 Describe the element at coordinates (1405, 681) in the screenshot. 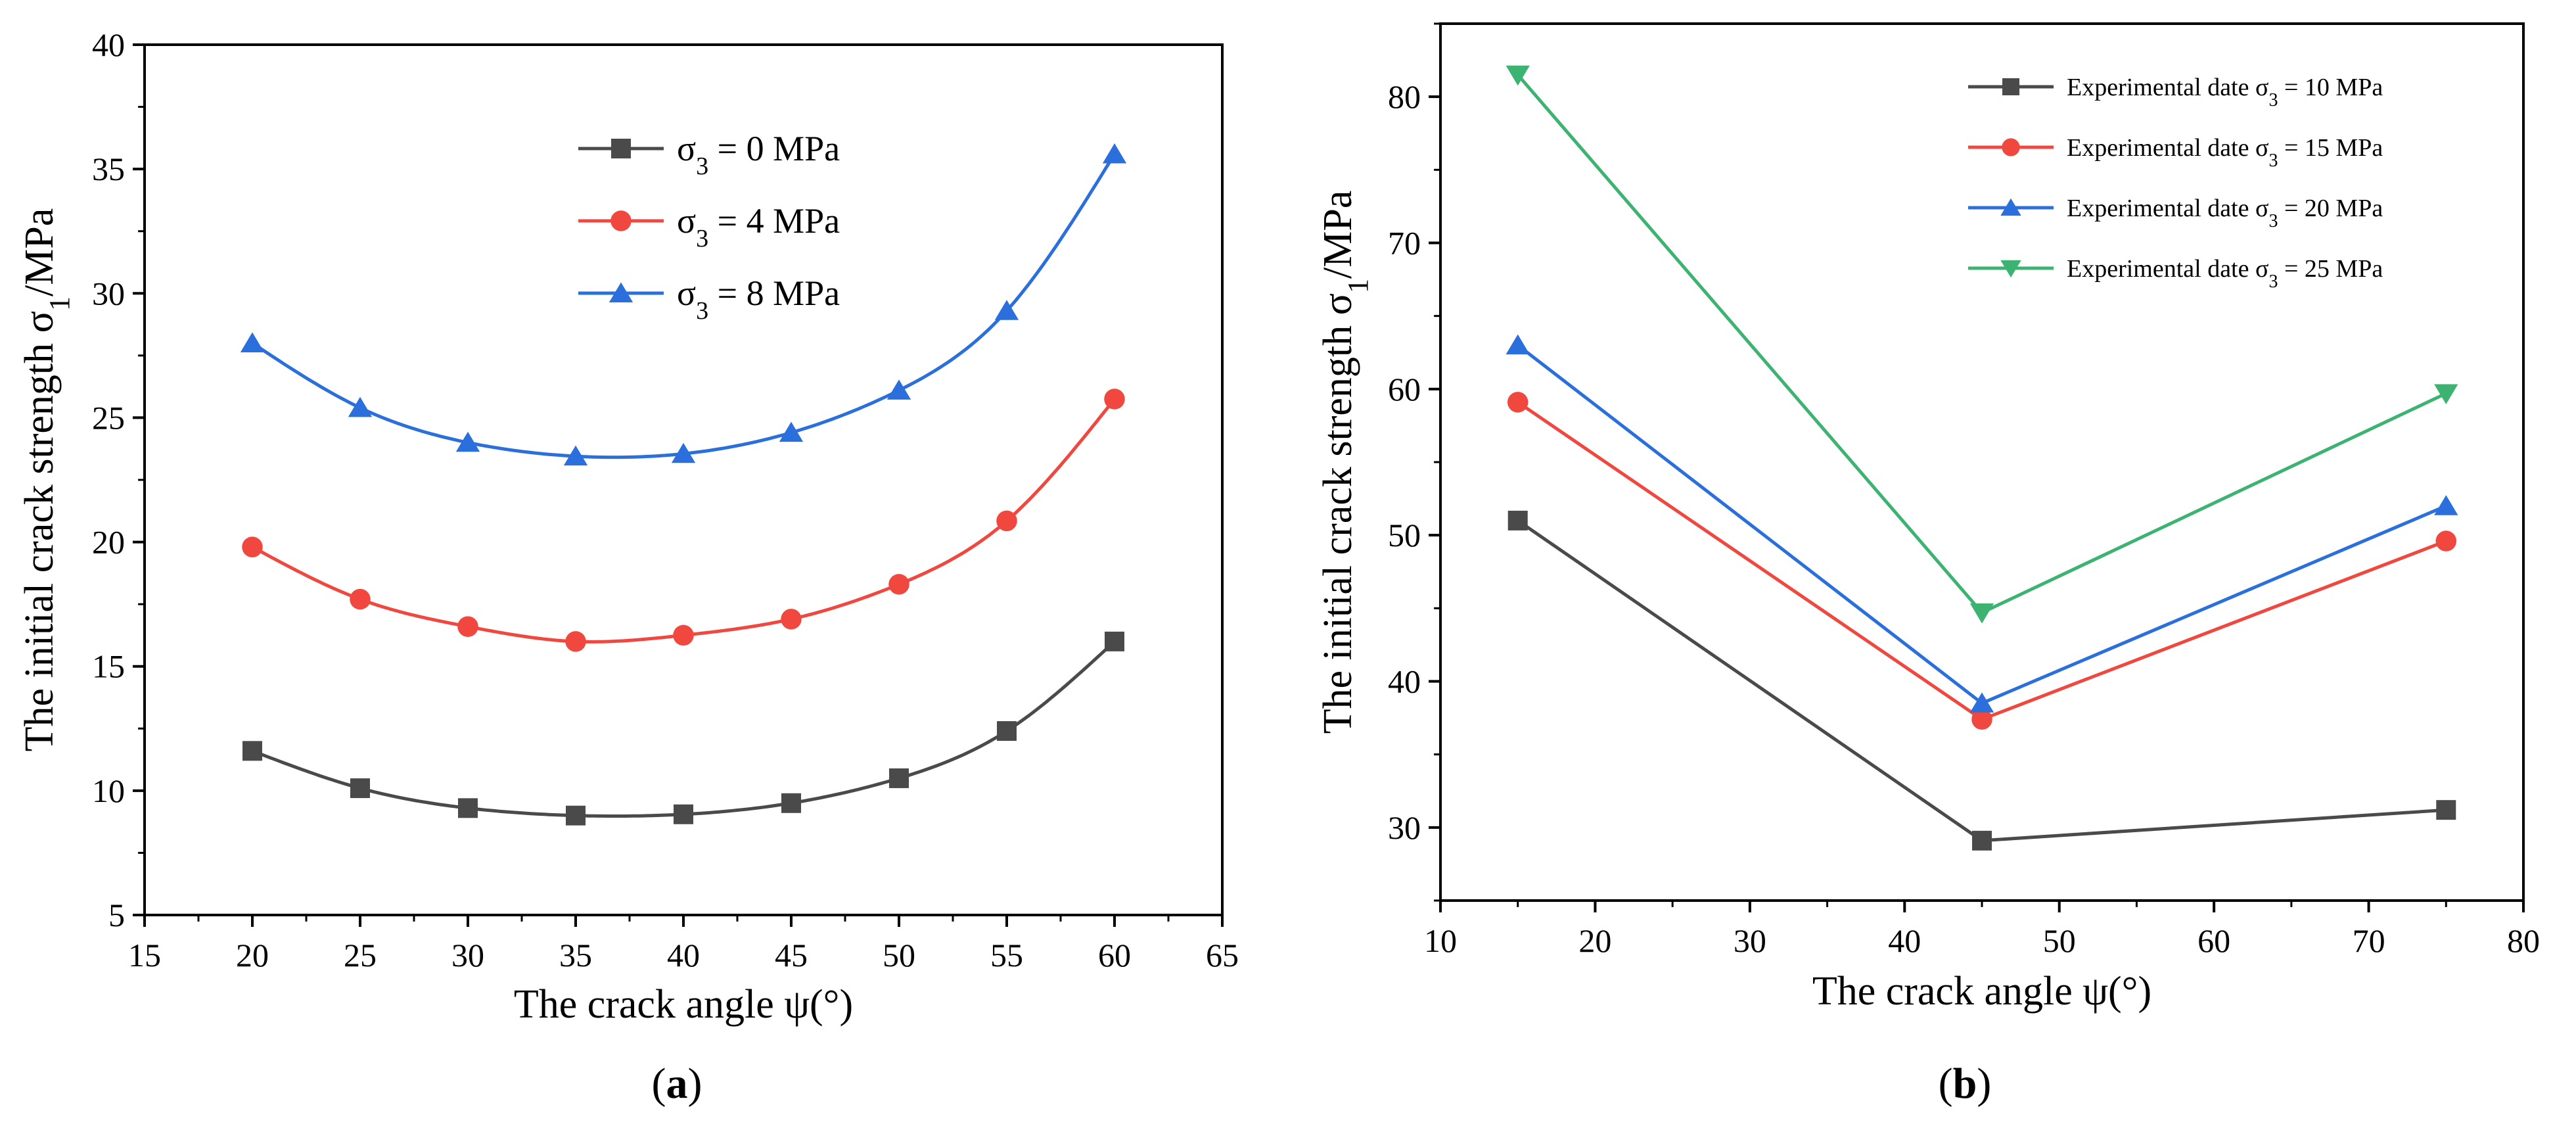

I see `panel-b-y-tick-label: 40` at that location.